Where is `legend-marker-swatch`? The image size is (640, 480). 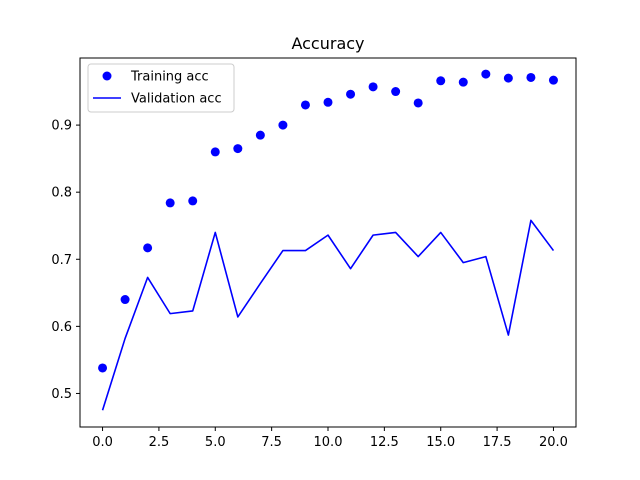
legend-marker-swatch is located at coordinates (107, 76).